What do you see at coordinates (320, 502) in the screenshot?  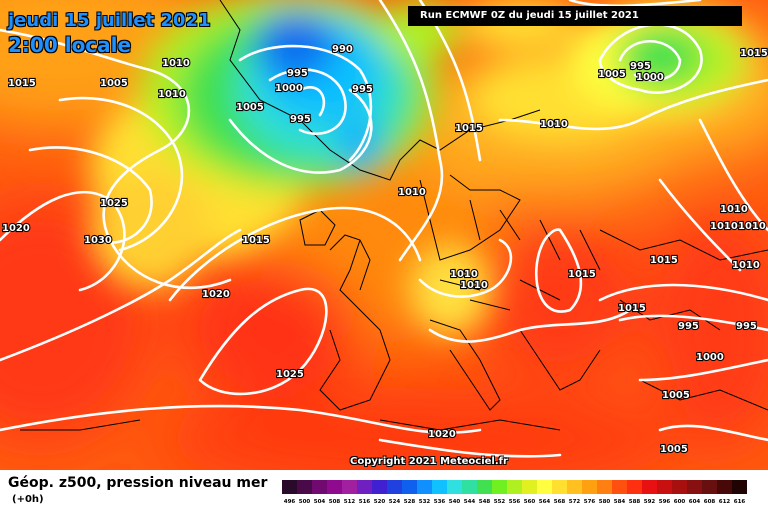 I see `scale-label: 504` at bounding box center [320, 502].